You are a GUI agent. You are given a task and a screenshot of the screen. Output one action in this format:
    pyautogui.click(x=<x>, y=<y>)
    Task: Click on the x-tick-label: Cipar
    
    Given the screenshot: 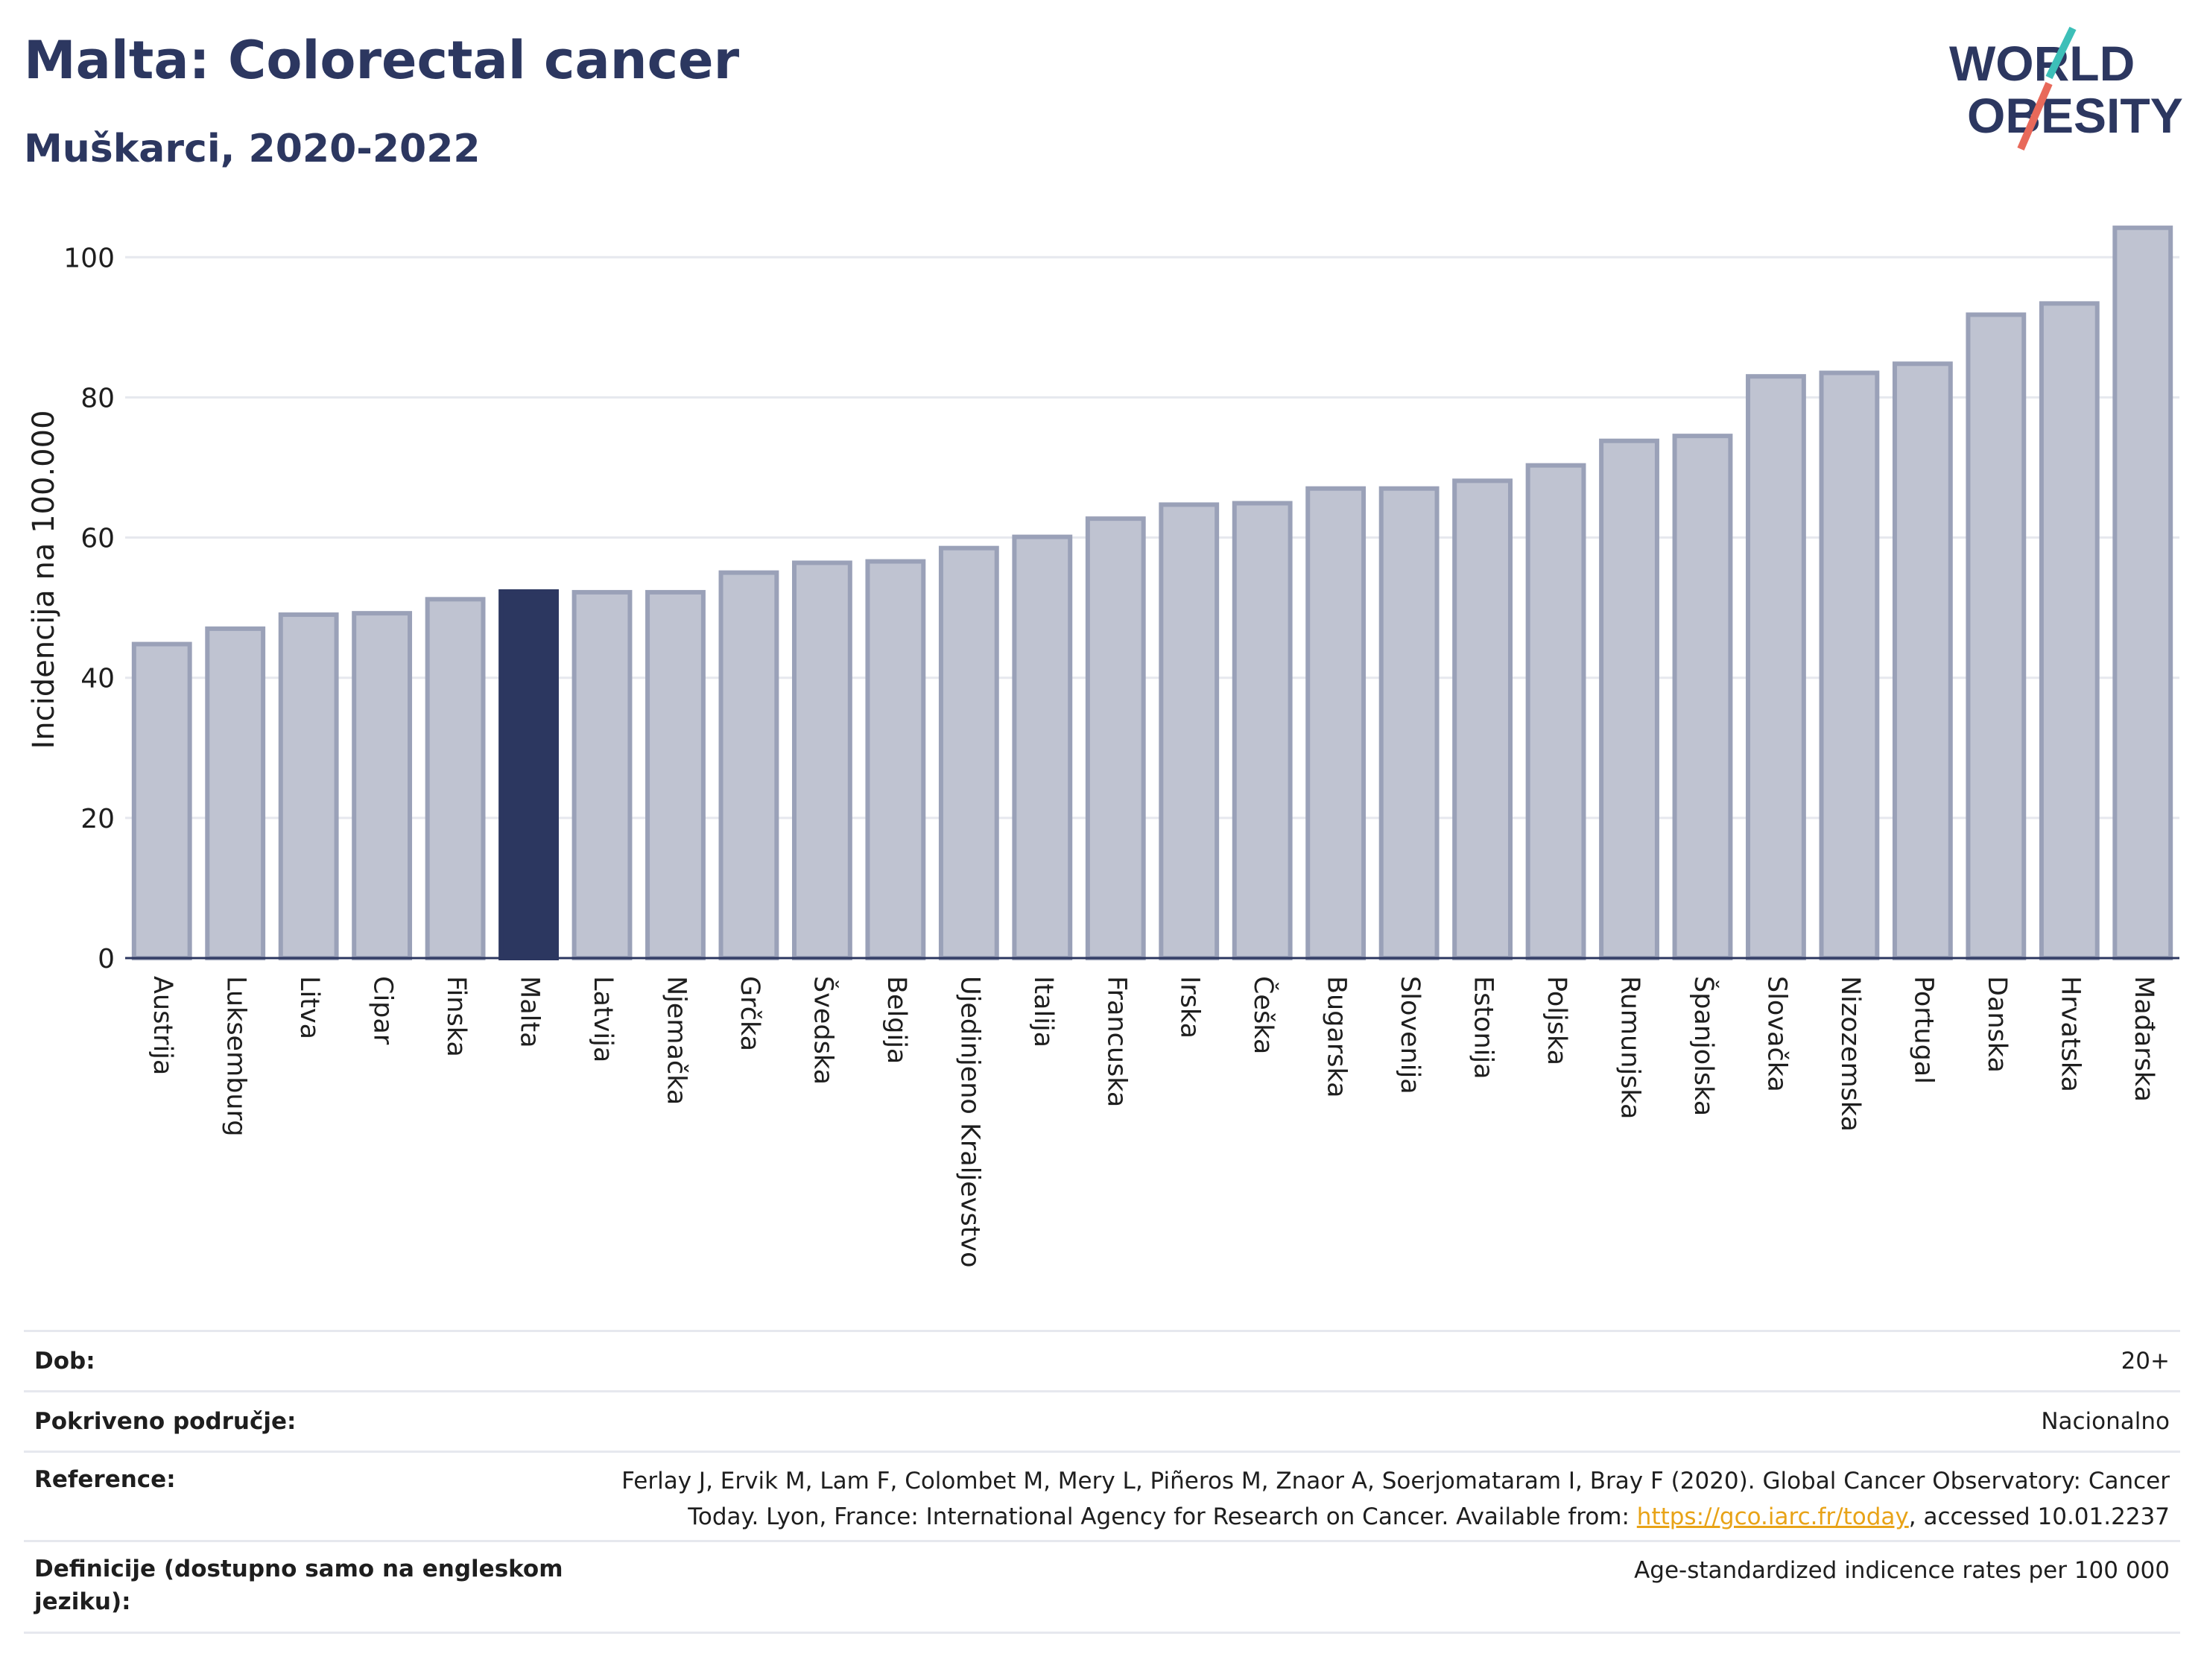 What is the action you would take?
    pyautogui.click(x=383, y=1010)
    